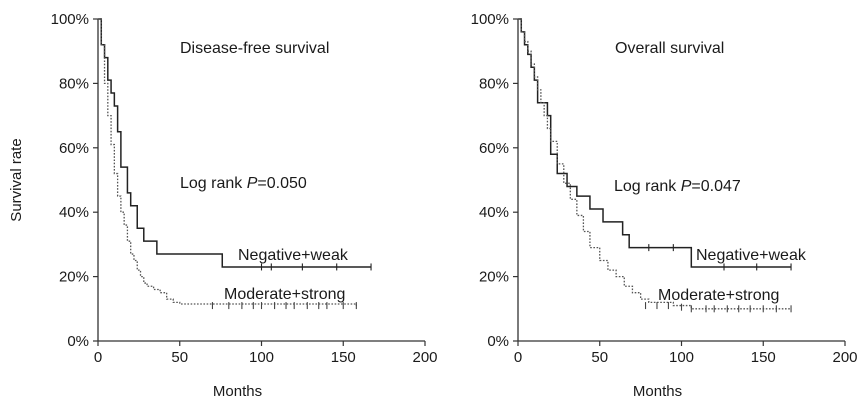 The width and height of the screenshot is (858, 401). Describe the element at coordinates (281, 183) in the screenshot. I see `annotation-p-value: =0.050` at that location.